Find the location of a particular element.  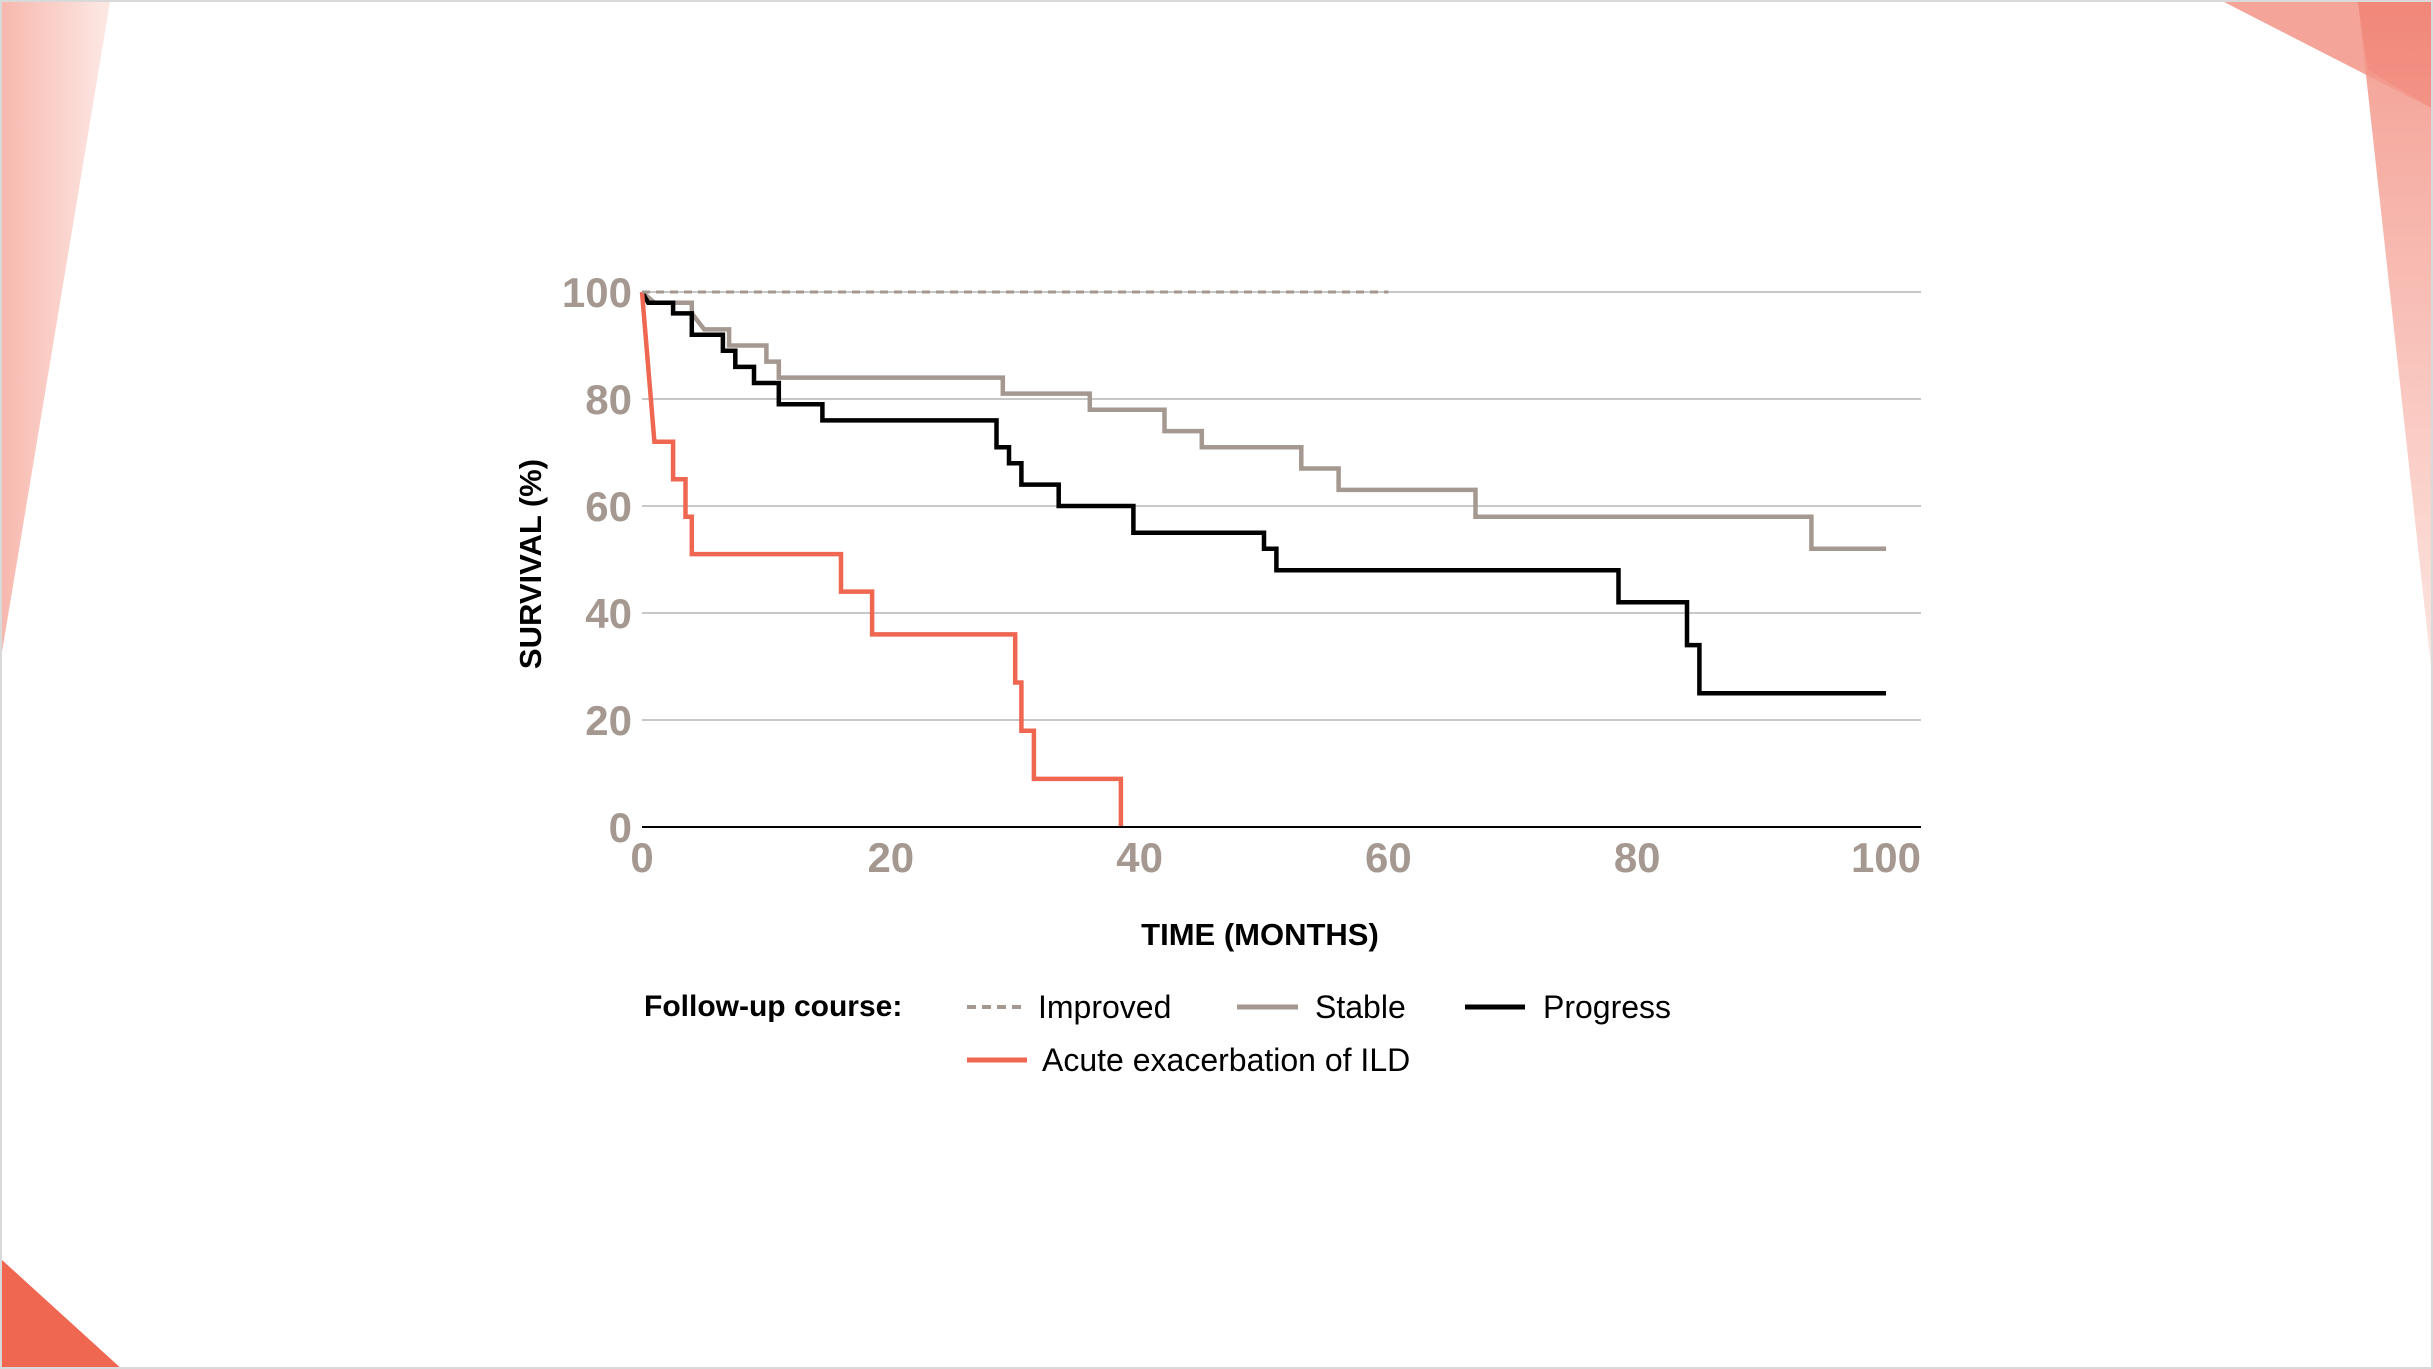

y-tick-labels: 0 20 40 60 80 100 is located at coordinates (597, 560).